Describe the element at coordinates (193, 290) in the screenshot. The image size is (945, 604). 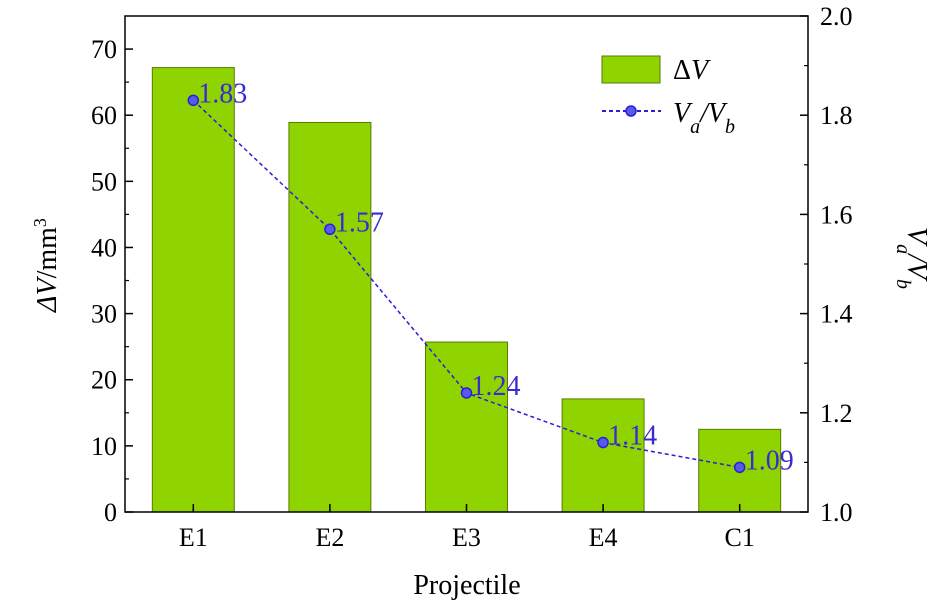
I see `bar-E1` at that location.